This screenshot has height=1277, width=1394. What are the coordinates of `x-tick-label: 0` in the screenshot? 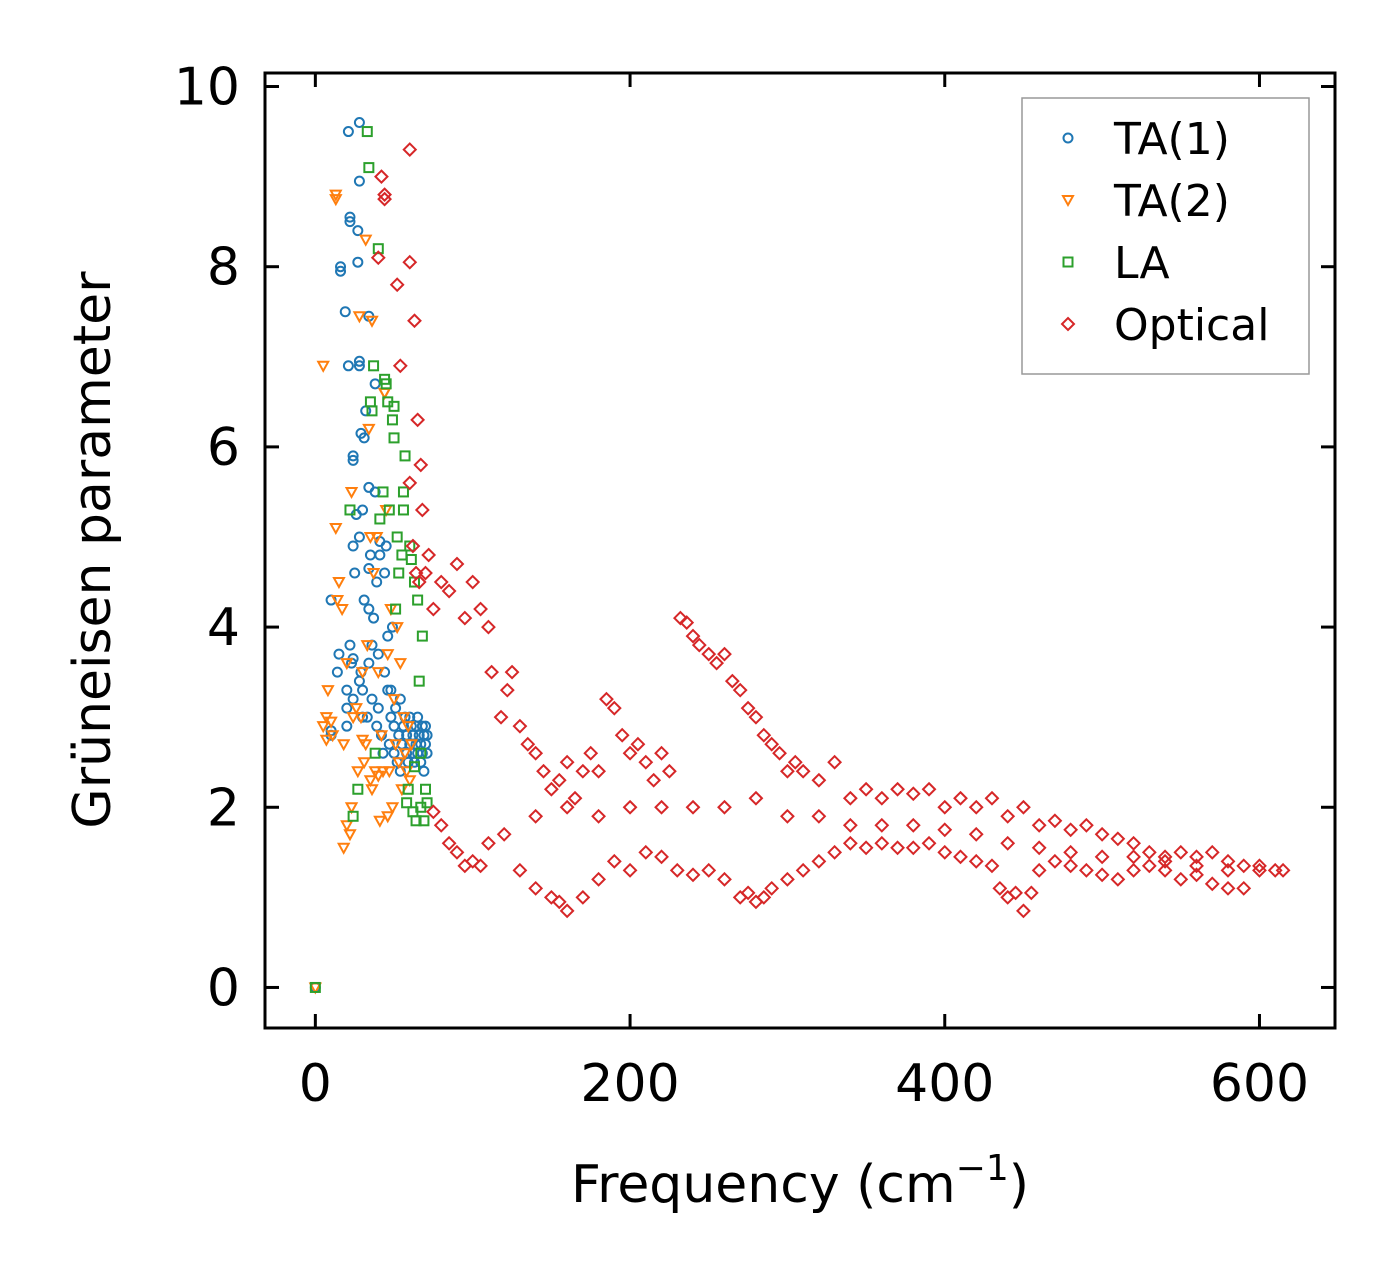 It's located at (315, 1084).